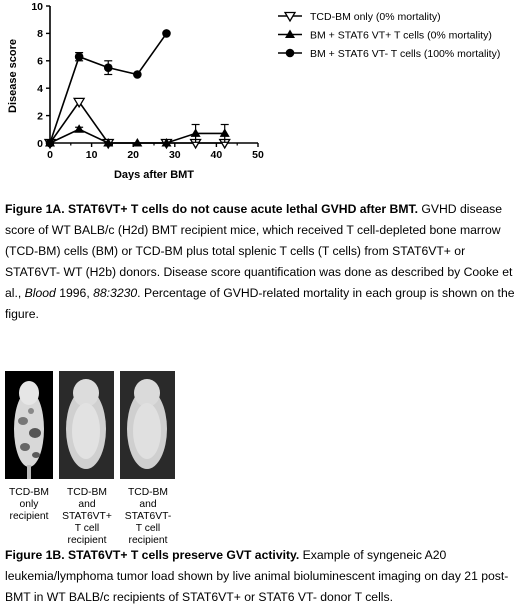 This screenshot has width=520, height=608. What do you see at coordinates (147, 425) in the screenshot?
I see `mouse-image-stat6vt-minus` at bounding box center [147, 425].